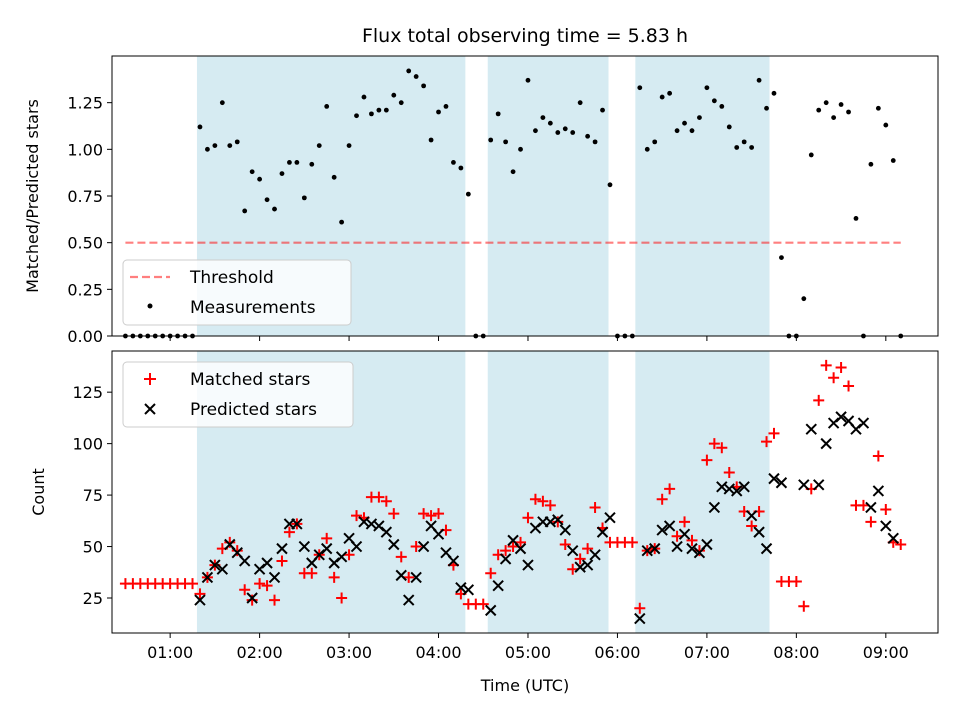 The height and width of the screenshot is (720, 960). I want to click on count-x-tick-label: 03:00, so click(349, 652).